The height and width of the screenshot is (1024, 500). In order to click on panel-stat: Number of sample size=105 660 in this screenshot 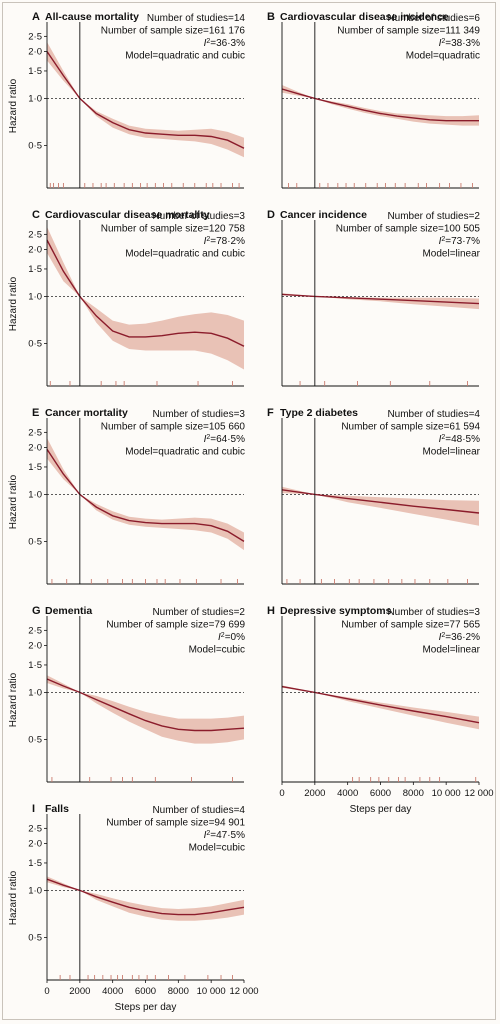, I will do `click(173, 427)`.